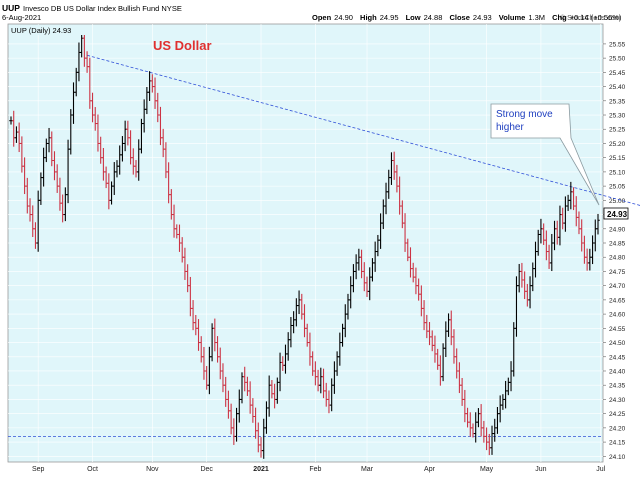  What do you see at coordinates (617, 229) in the screenshot?
I see `y-tick-label: 24.90` at bounding box center [617, 229].